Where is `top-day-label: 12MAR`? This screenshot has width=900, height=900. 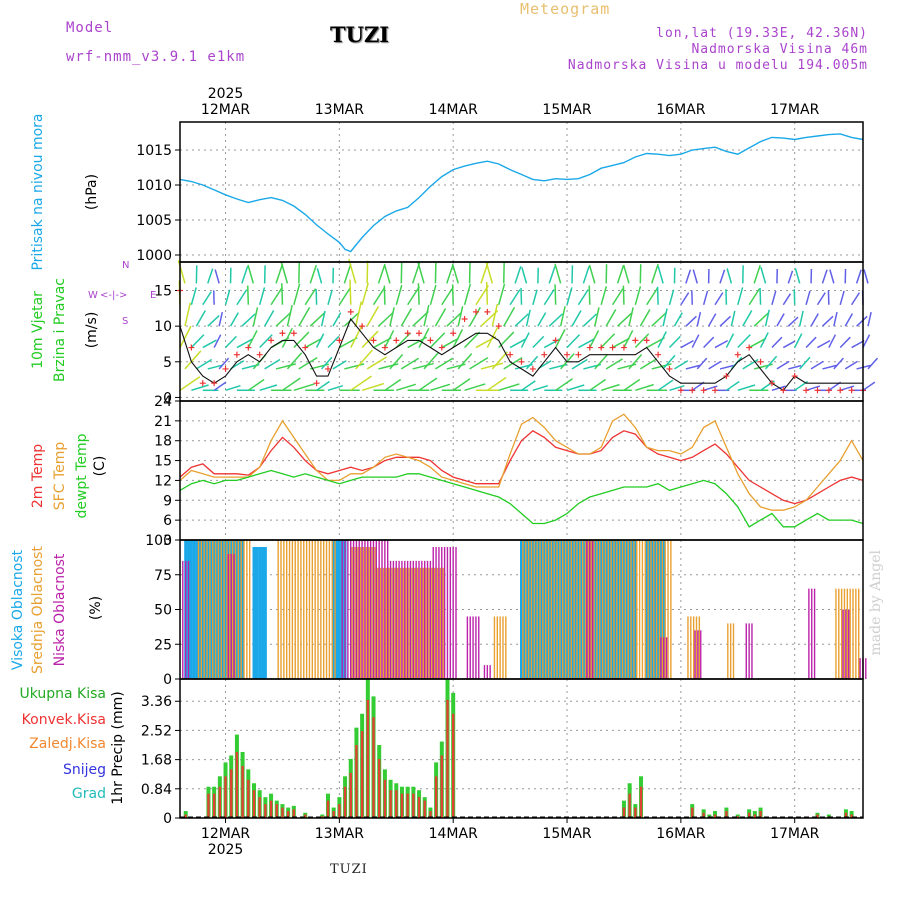
top-day-label: 12MAR is located at coordinates (225, 110).